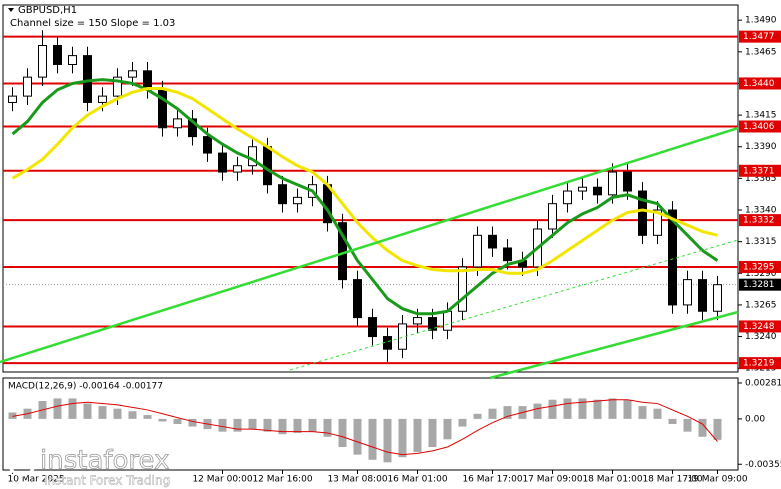  I want to click on x-tick-label: 18 Mar 17:00, so click(672, 480).